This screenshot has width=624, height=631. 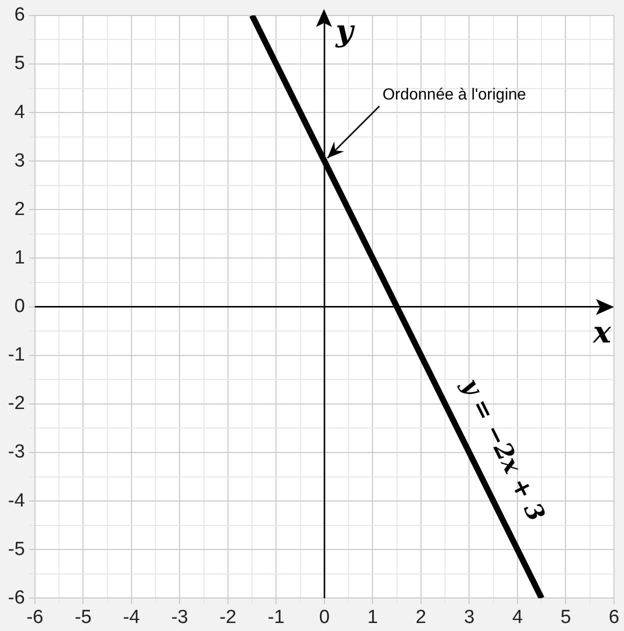 I want to click on x-tick-label: -1, so click(x=276, y=617).